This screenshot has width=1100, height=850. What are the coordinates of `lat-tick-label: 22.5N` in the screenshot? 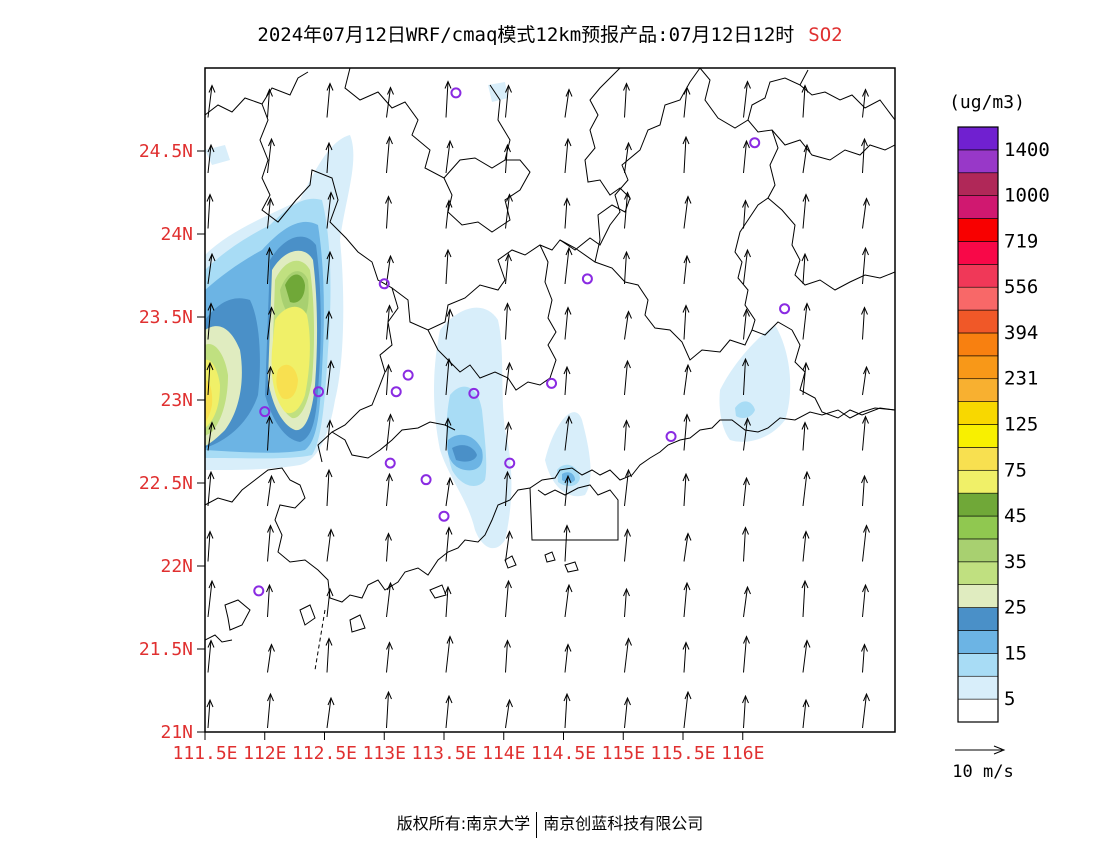 It's located at (166, 483).